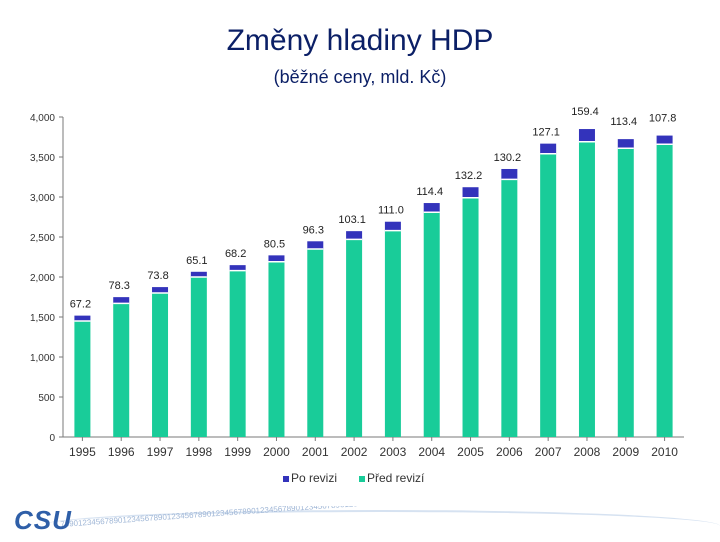  Describe the element at coordinates (42, 318) in the screenshot. I see `y-tick-label: 1,500` at that location.